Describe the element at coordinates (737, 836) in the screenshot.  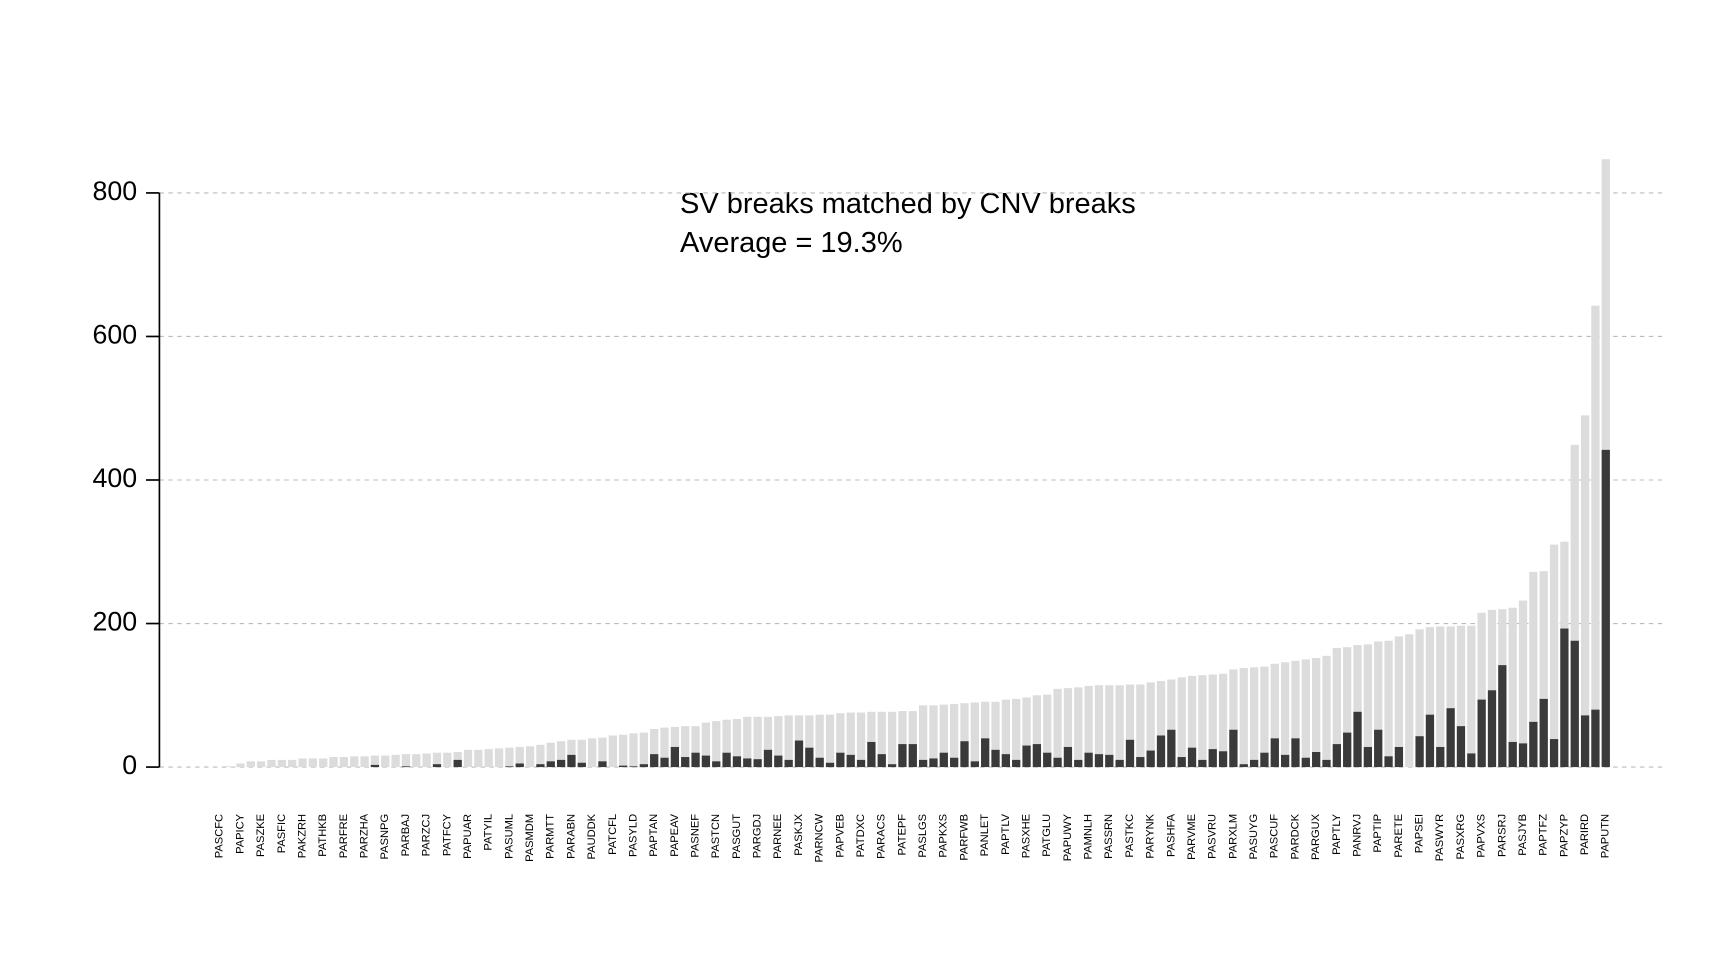
I see `x-tick-label: PASGUT` at that location.